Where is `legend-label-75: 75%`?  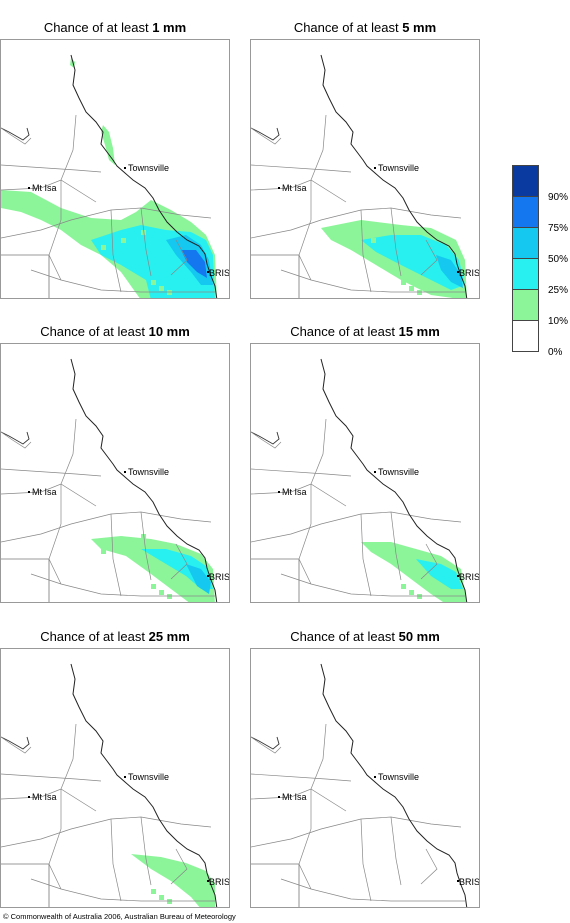
legend-label-75: 75% is located at coordinates (558, 228).